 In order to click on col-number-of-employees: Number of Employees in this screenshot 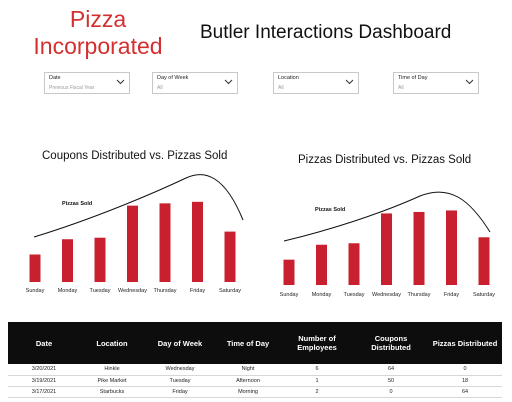, I will do `click(317, 343)`.